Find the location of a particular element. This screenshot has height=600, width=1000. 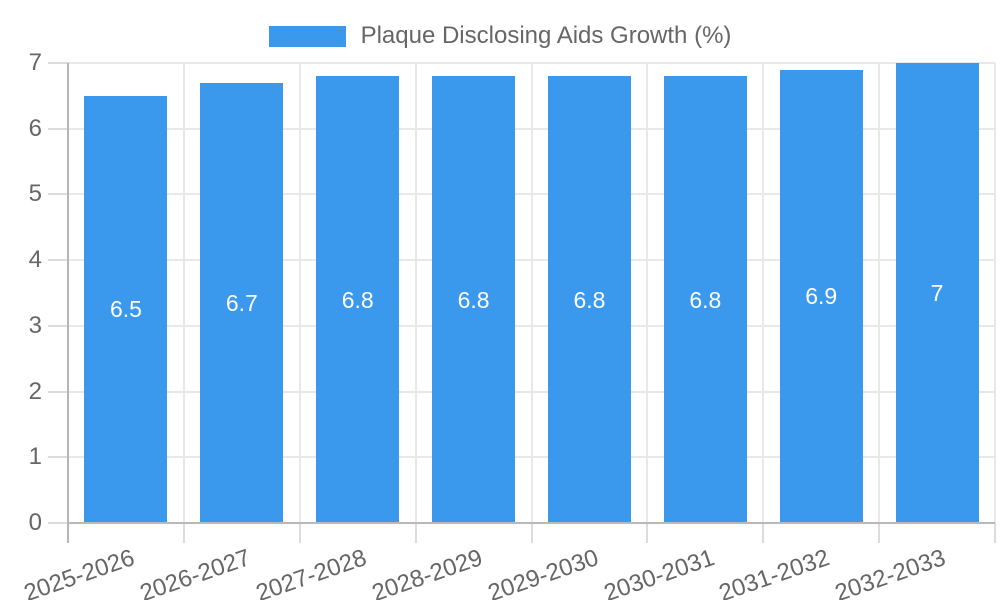

bar-2028-2029 is located at coordinates (474, 299).